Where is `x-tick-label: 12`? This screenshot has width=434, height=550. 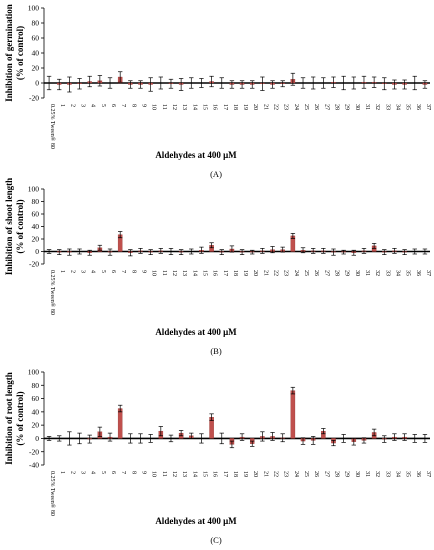
x-tick-label: 12 is located at coordinates (174, 474).